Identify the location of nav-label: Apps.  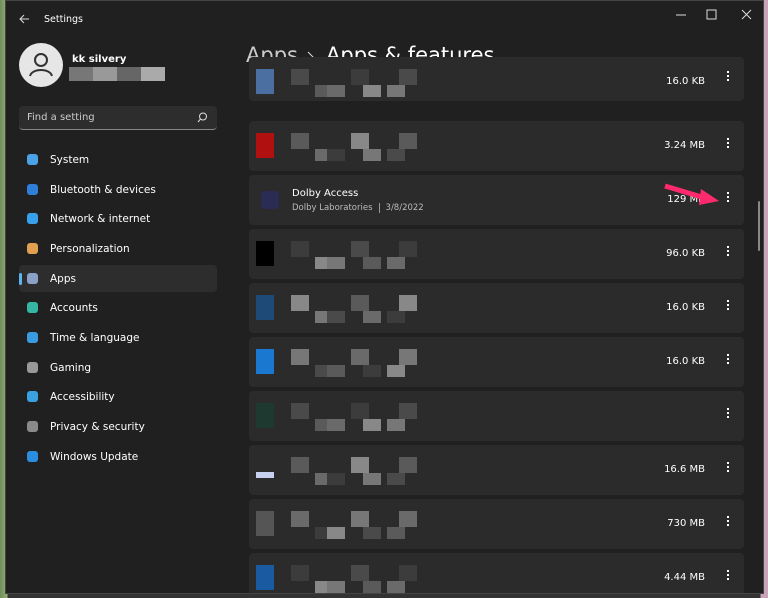
(63, 278).